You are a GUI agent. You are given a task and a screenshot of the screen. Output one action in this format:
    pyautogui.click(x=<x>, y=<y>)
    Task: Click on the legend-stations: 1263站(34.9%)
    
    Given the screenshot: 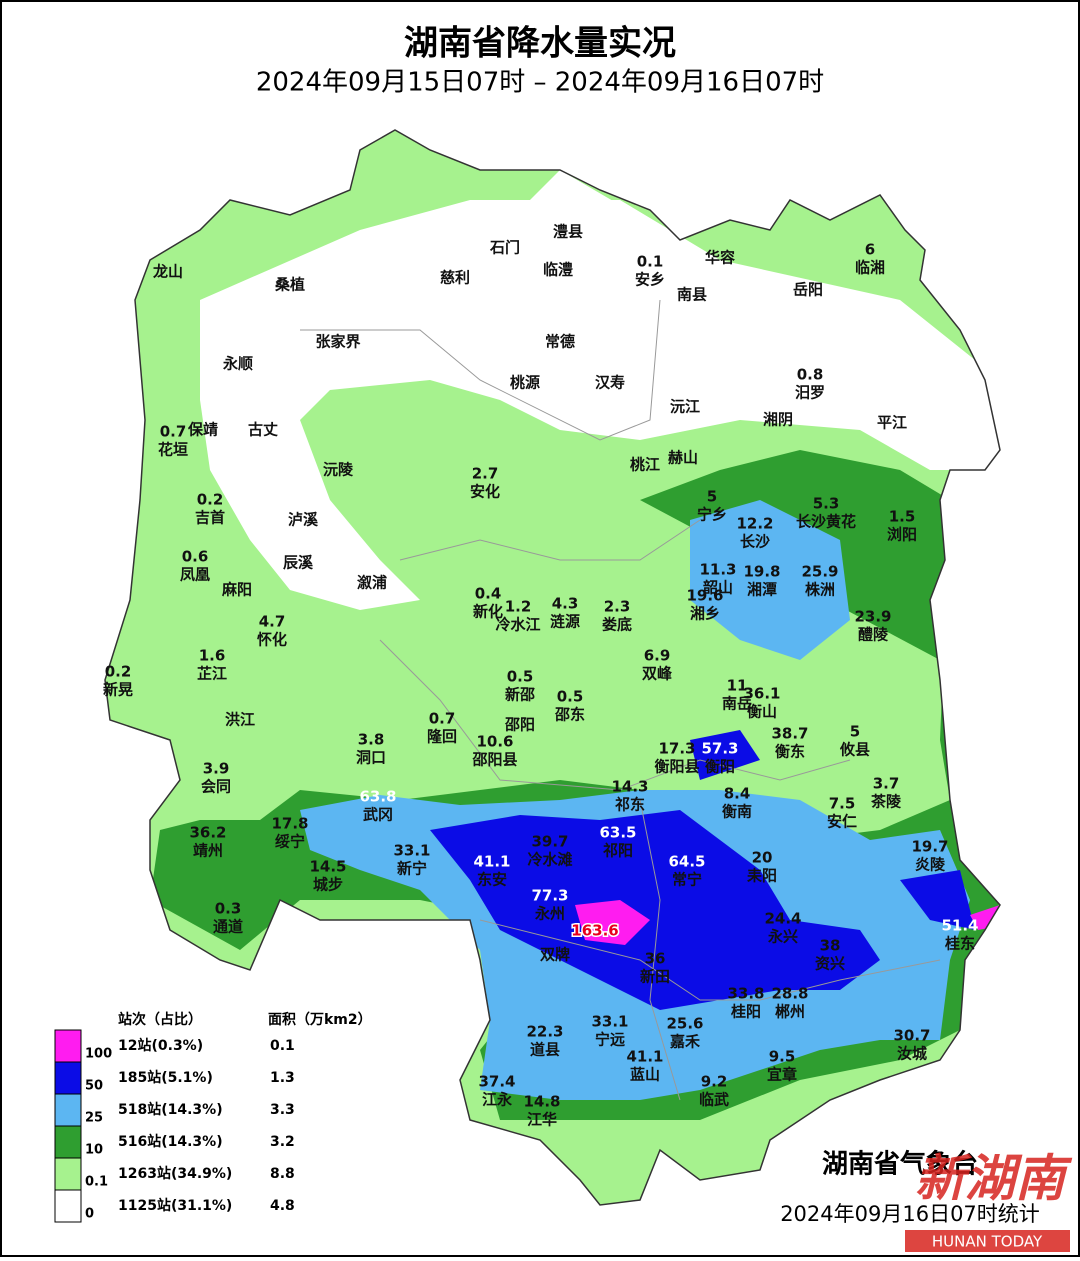 What is the action you would take?
    pyautogui.click(x=175, y=1173)
    